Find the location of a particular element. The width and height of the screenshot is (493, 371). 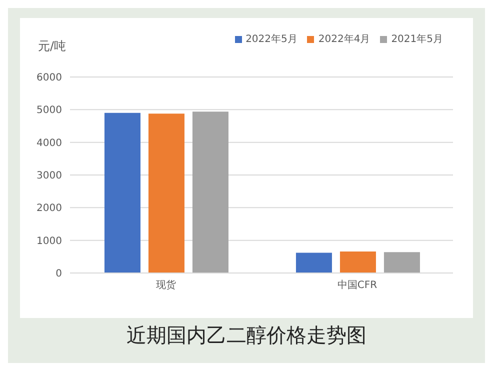

x-tick-label: 中国CFR is located at coordinates (357, 285).